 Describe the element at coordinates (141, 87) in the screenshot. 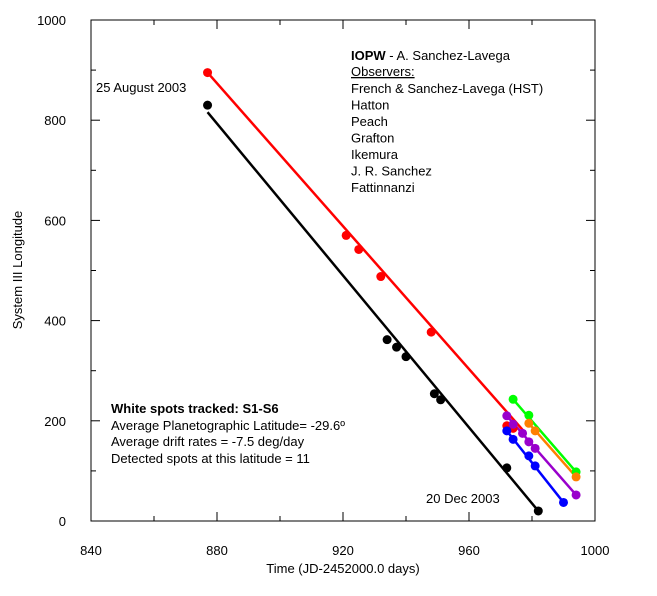

I see `start-date-annotation: 25 August 2003` at that location.